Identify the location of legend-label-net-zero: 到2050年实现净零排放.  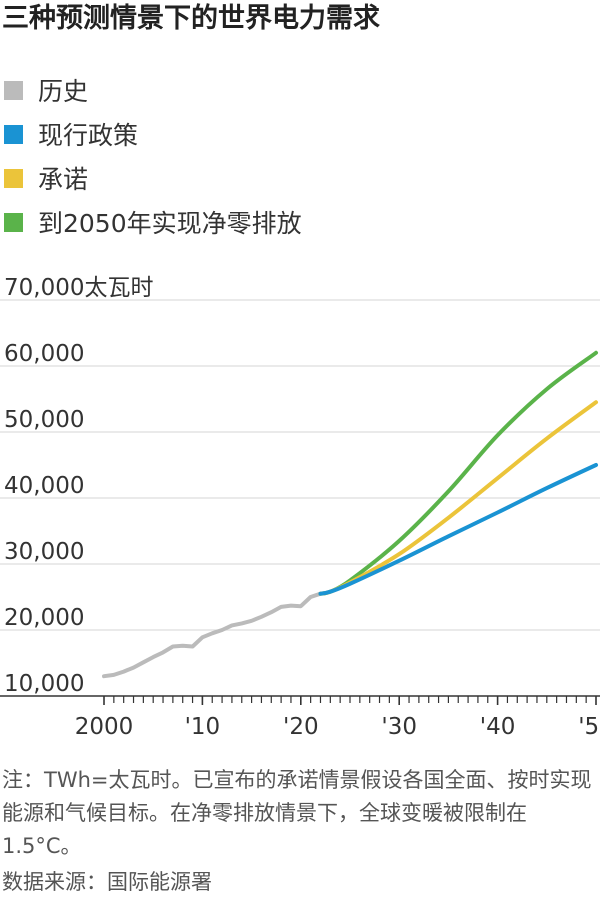
(170, 223).